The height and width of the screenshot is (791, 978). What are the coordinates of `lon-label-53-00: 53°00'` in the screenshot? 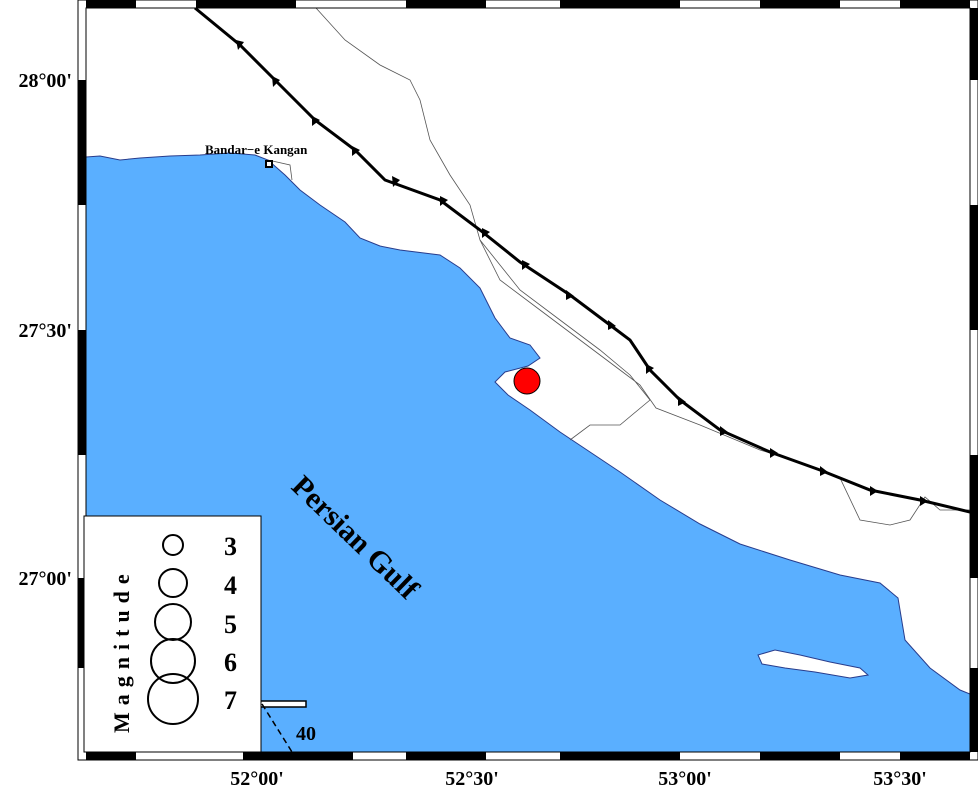 It's located at (685, 779).